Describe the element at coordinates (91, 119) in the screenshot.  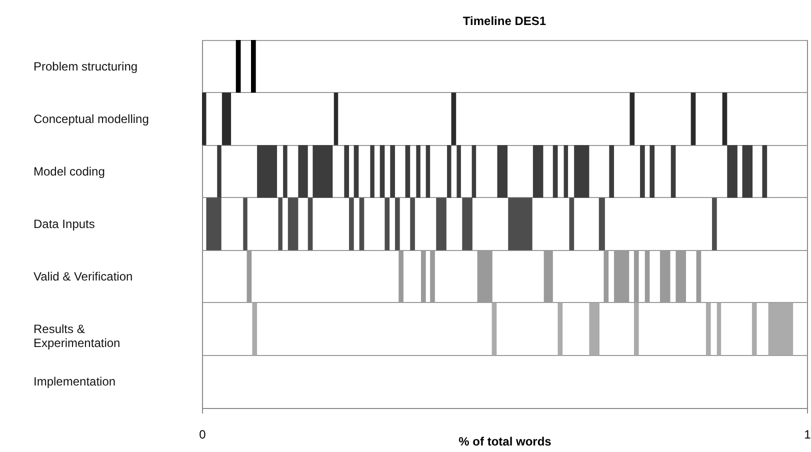
I see `y-tick-label: Conceptual modelling` at that location.